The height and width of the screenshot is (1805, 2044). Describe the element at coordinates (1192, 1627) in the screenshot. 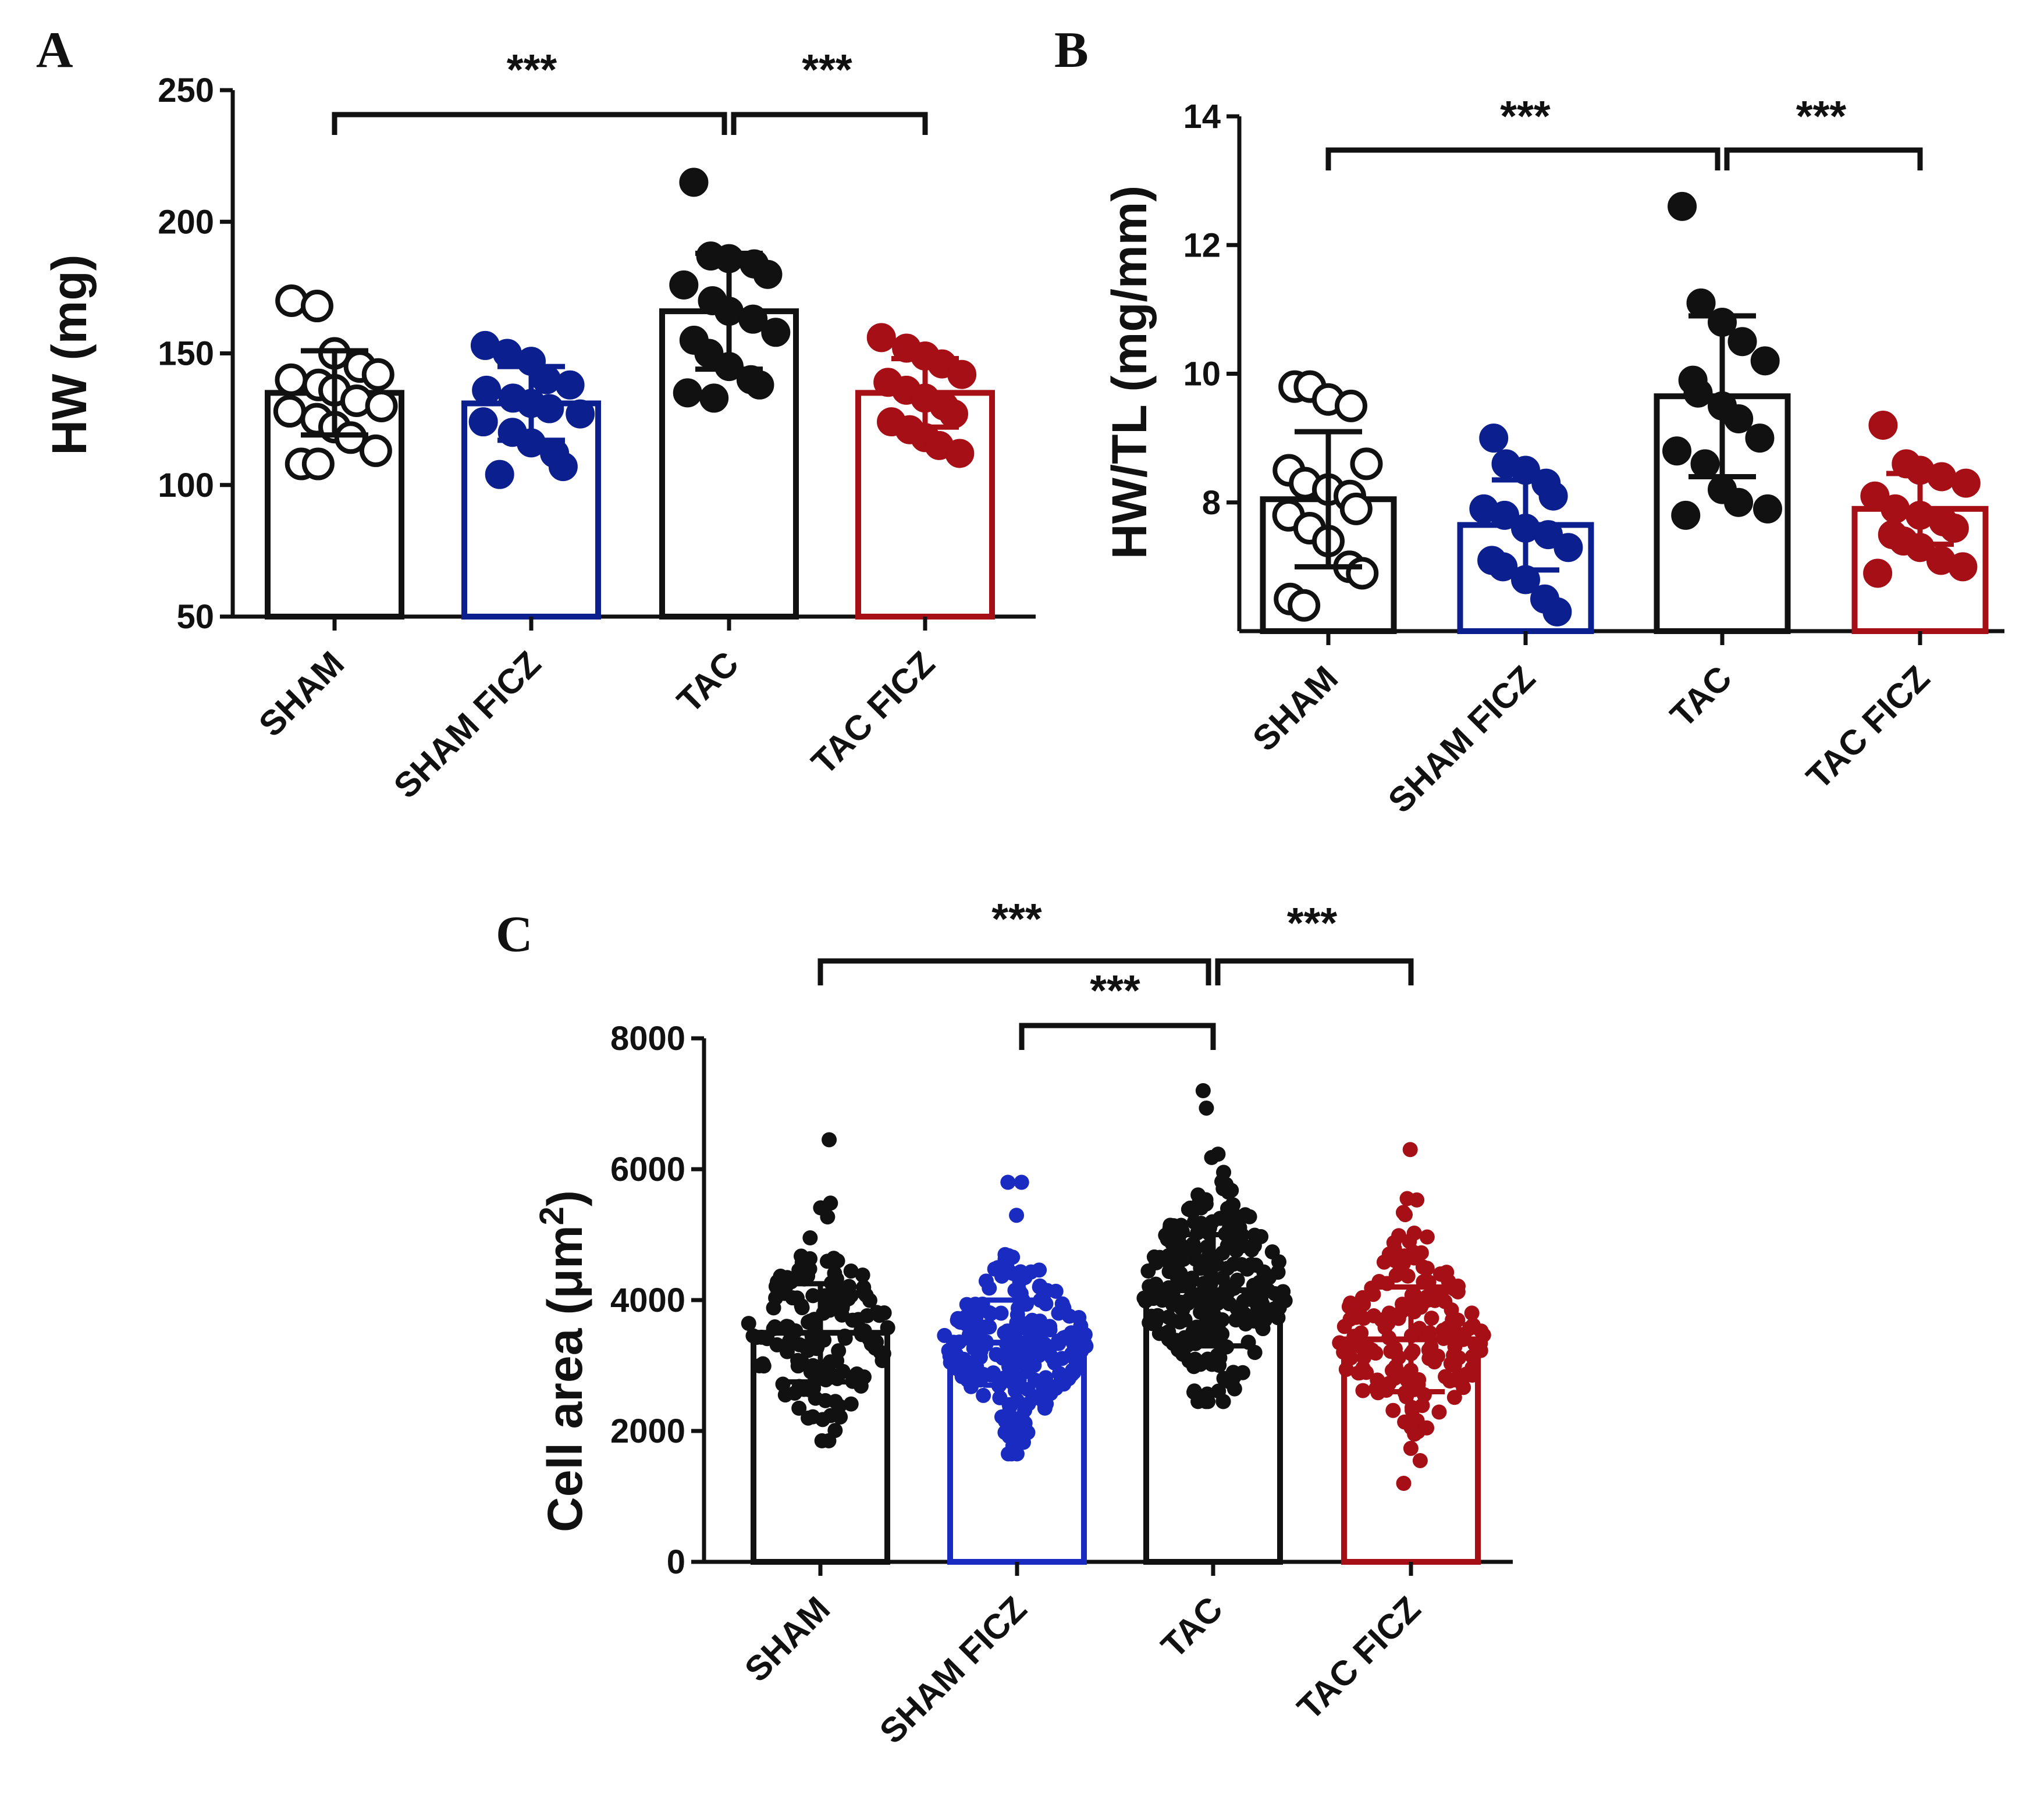

I see `panel-c-category-label: TAC` at that location.